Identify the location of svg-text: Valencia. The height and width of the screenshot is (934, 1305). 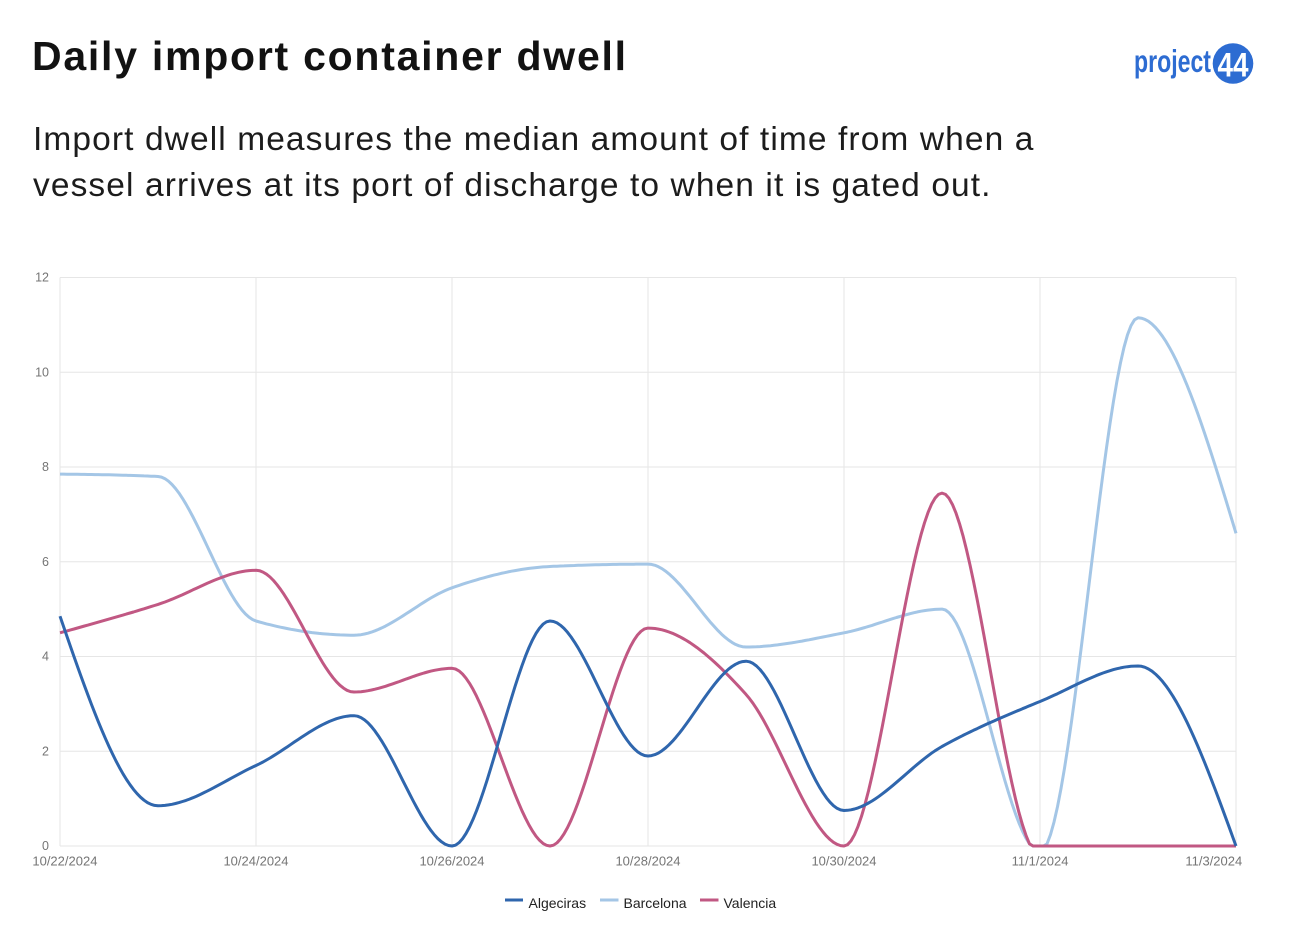
(750, 903).